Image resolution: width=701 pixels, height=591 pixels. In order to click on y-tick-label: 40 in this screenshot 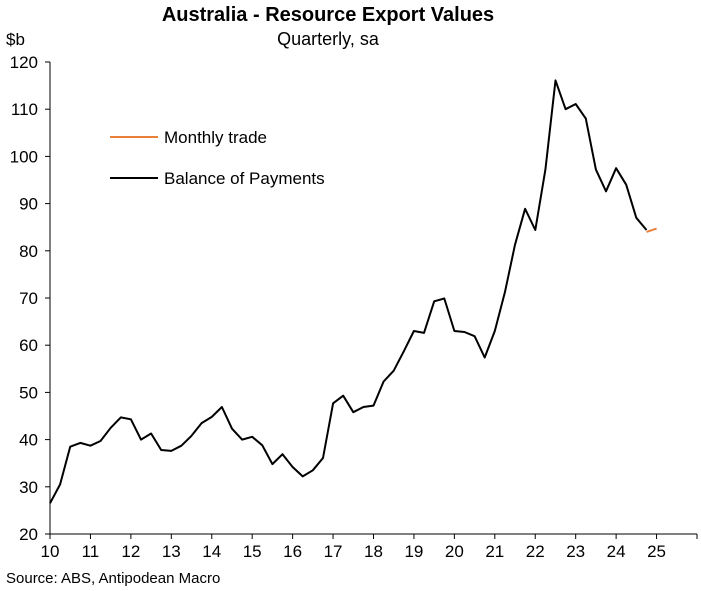, I will do `click(28, 440)`.